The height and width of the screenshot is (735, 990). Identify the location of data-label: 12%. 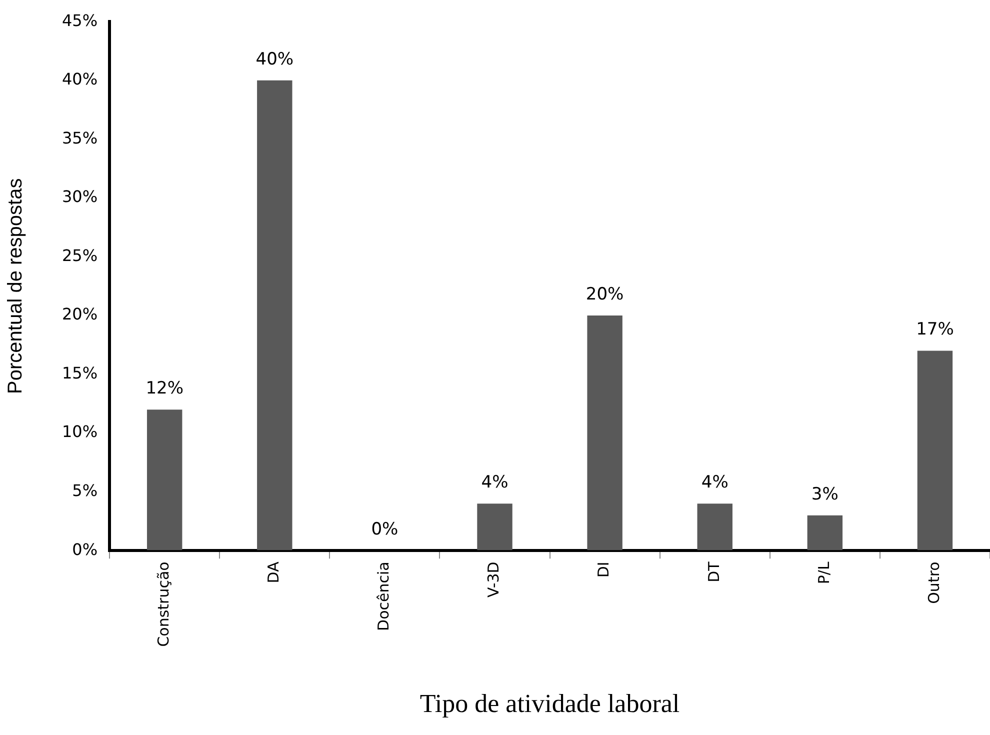
(165, 388).